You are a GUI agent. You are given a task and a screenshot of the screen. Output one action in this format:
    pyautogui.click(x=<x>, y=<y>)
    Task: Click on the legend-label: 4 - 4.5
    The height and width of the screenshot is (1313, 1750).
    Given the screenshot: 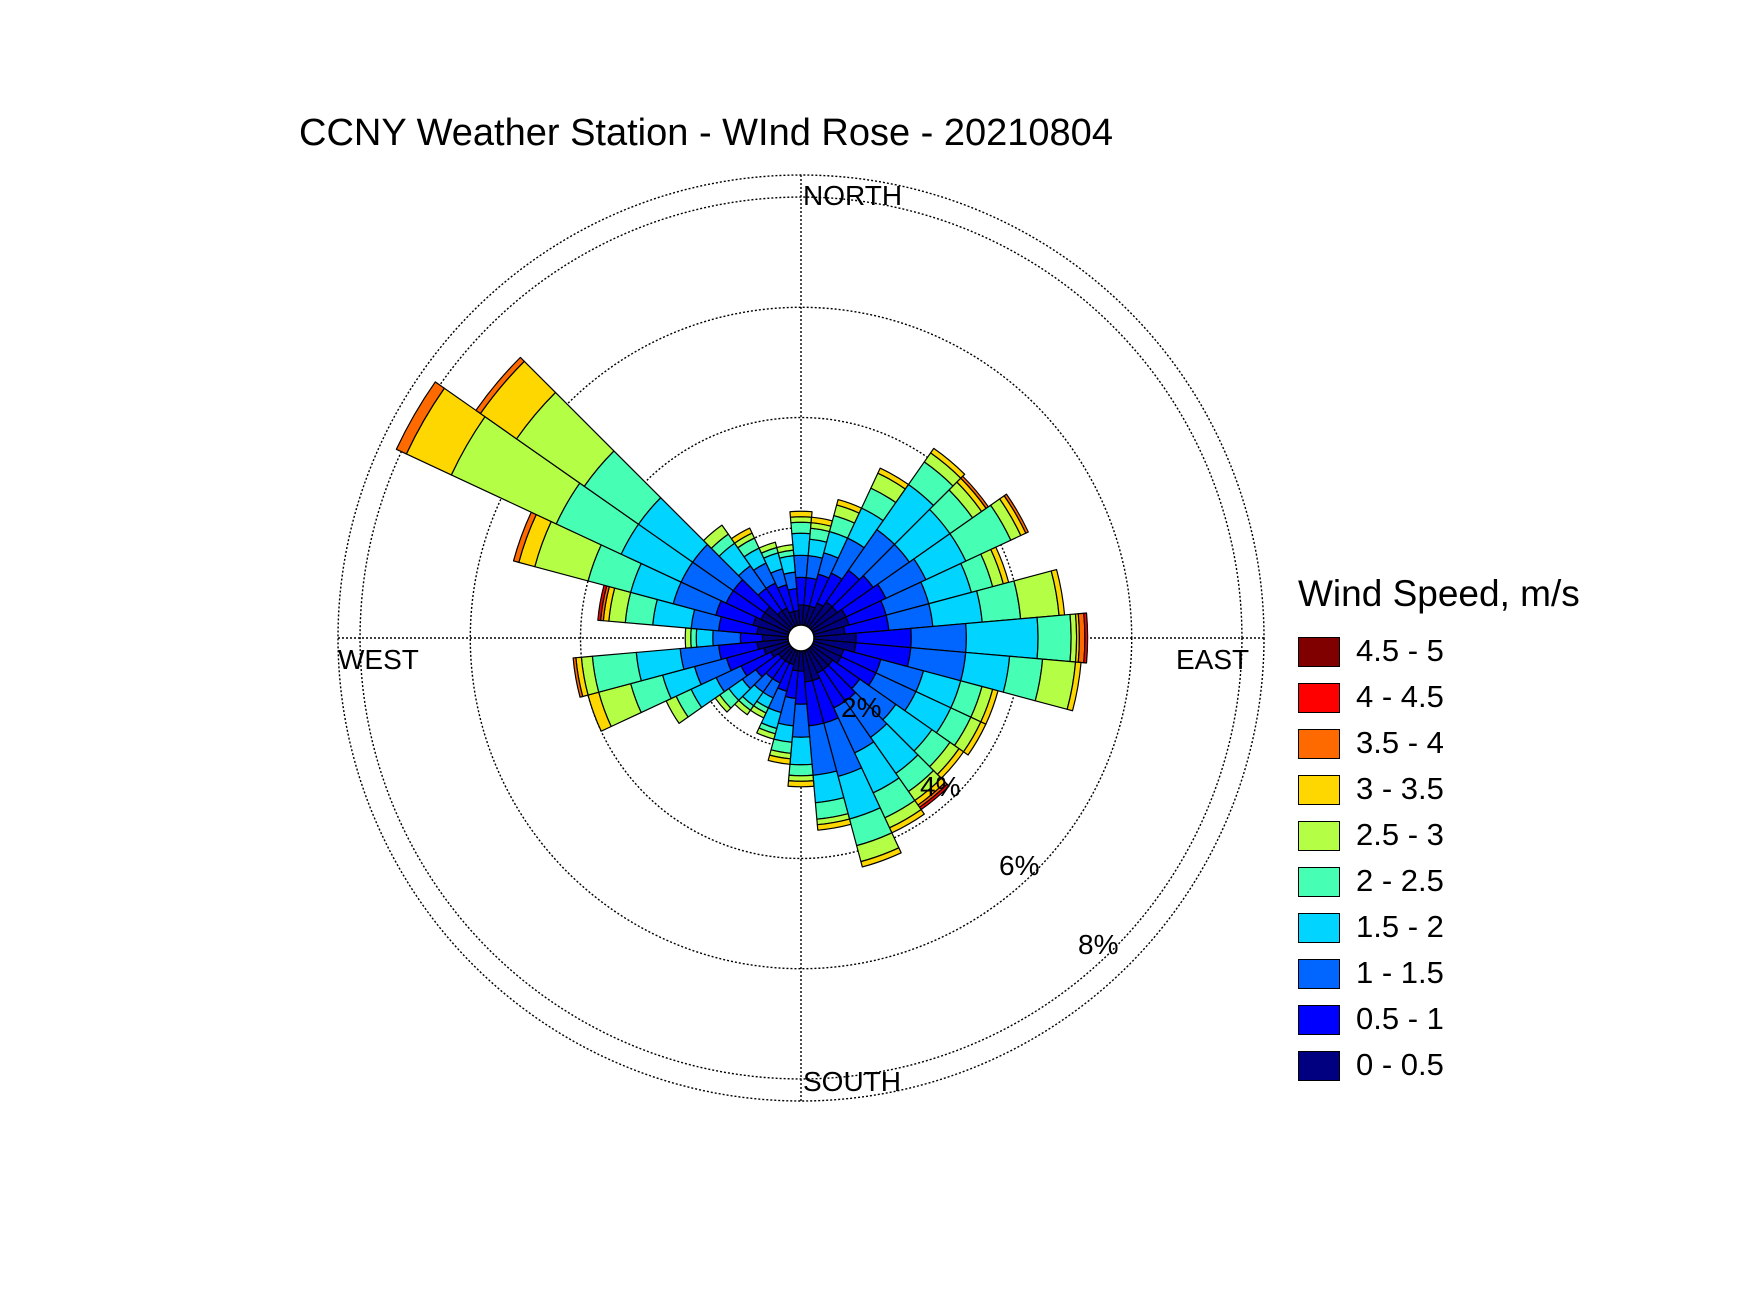 What is the action you would take?
    pyautogui.click(x=1400, y=696)
    